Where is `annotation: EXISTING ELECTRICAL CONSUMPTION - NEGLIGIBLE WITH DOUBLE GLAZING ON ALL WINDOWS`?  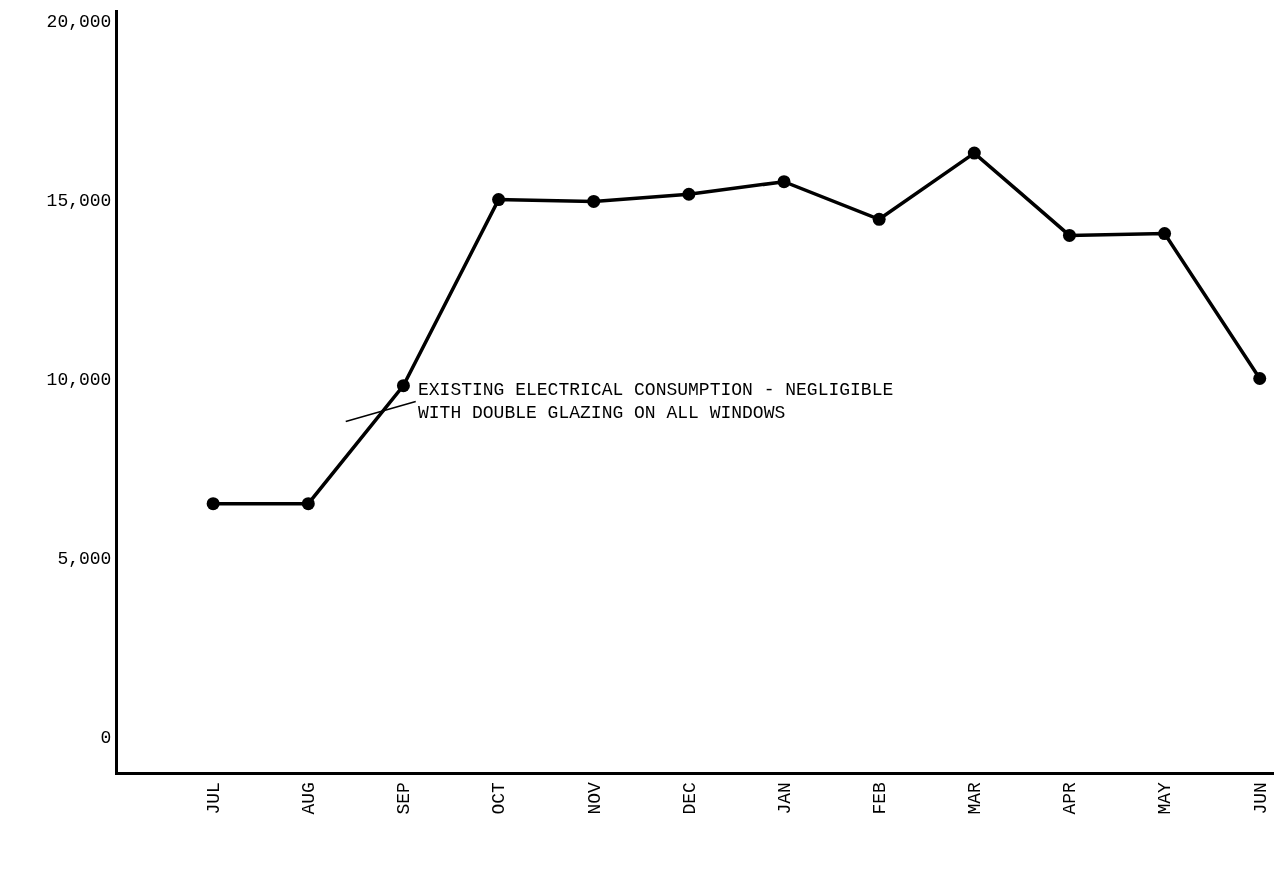
annotation: EXISTING ELECTRICAL CONSUMPTION - NEGLIGIBLE WITH DOUBLE GLAZING ON ALL WINDOWS is located at coordinates (656, 402).